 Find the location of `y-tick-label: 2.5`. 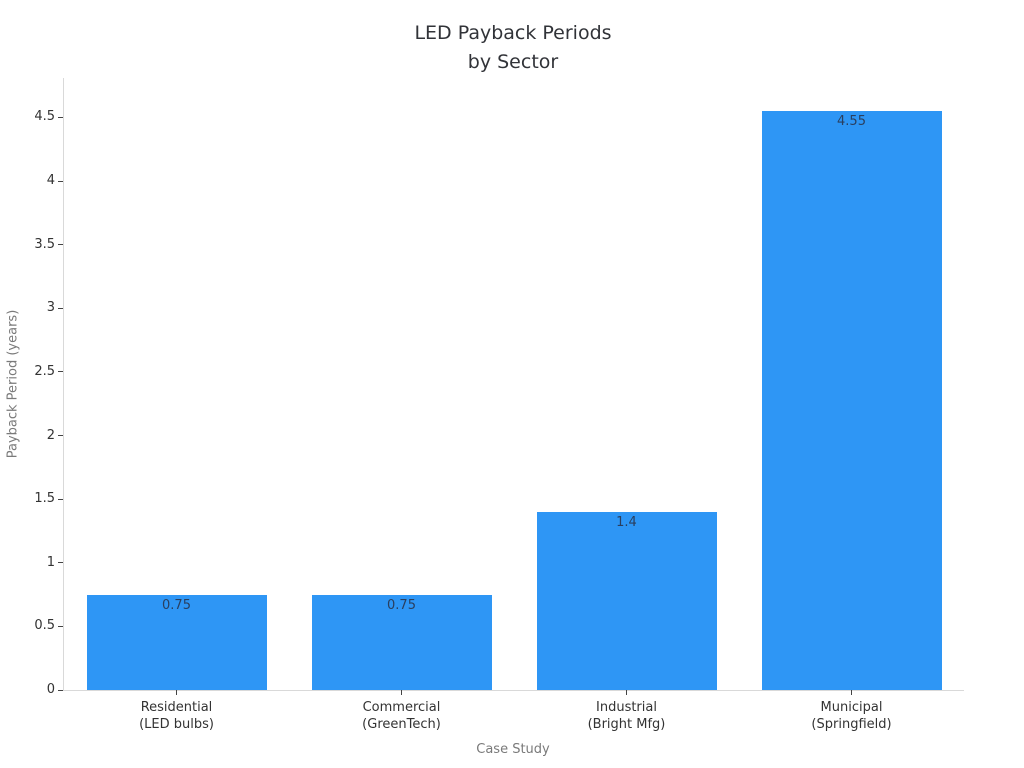

y-tick-label: 2.5 is located at coordinates (44, 371).